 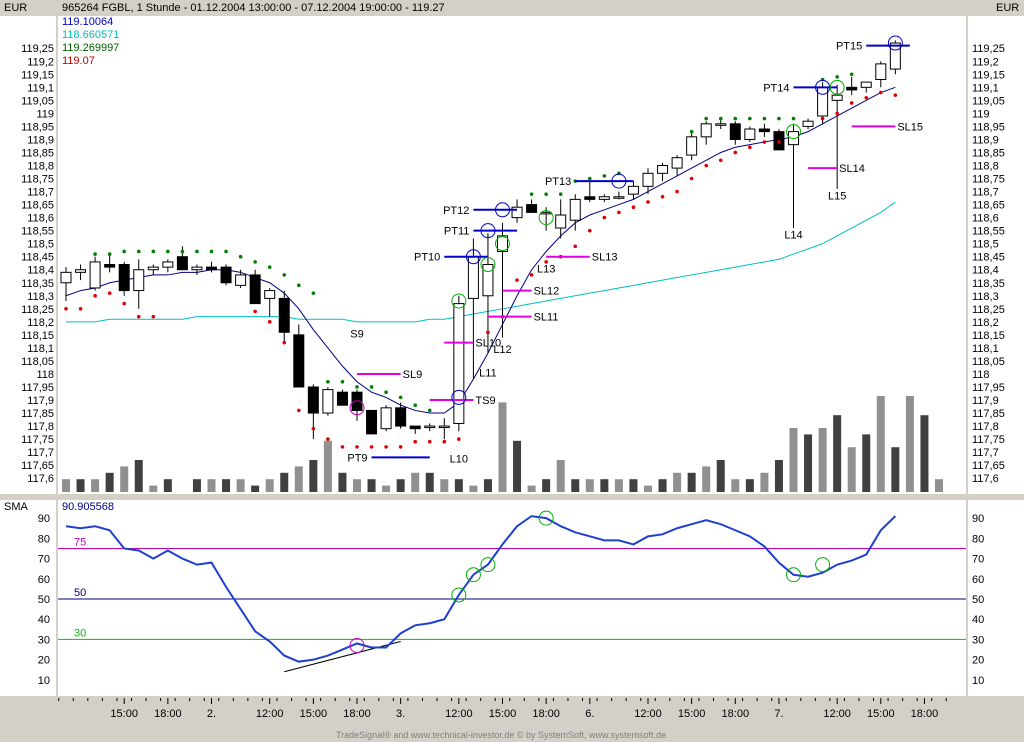 I want to click on sma-tick-right: 70, so click(x=978, y=560).